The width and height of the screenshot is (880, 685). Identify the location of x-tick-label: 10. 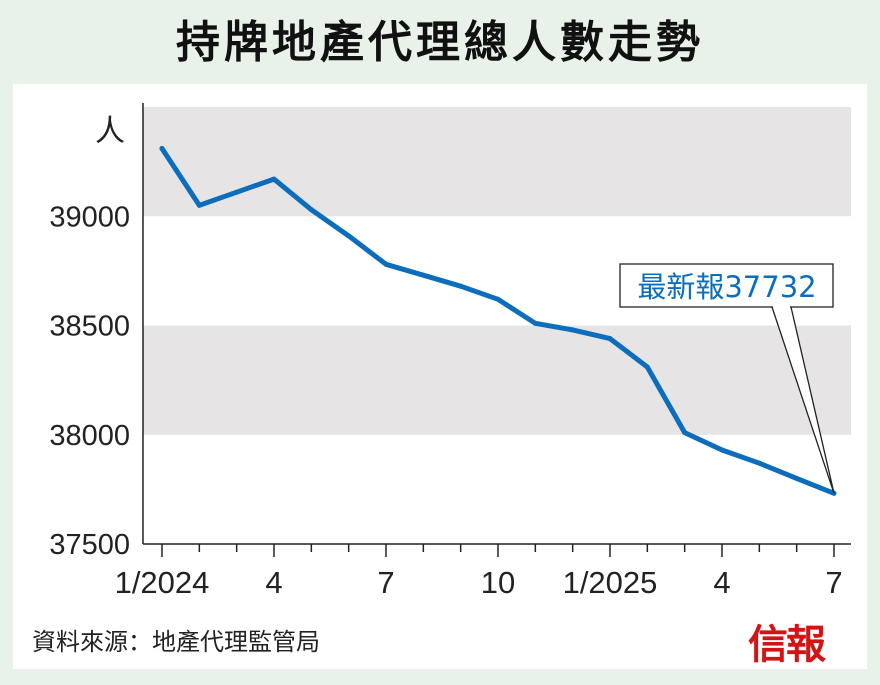
(498, 582).